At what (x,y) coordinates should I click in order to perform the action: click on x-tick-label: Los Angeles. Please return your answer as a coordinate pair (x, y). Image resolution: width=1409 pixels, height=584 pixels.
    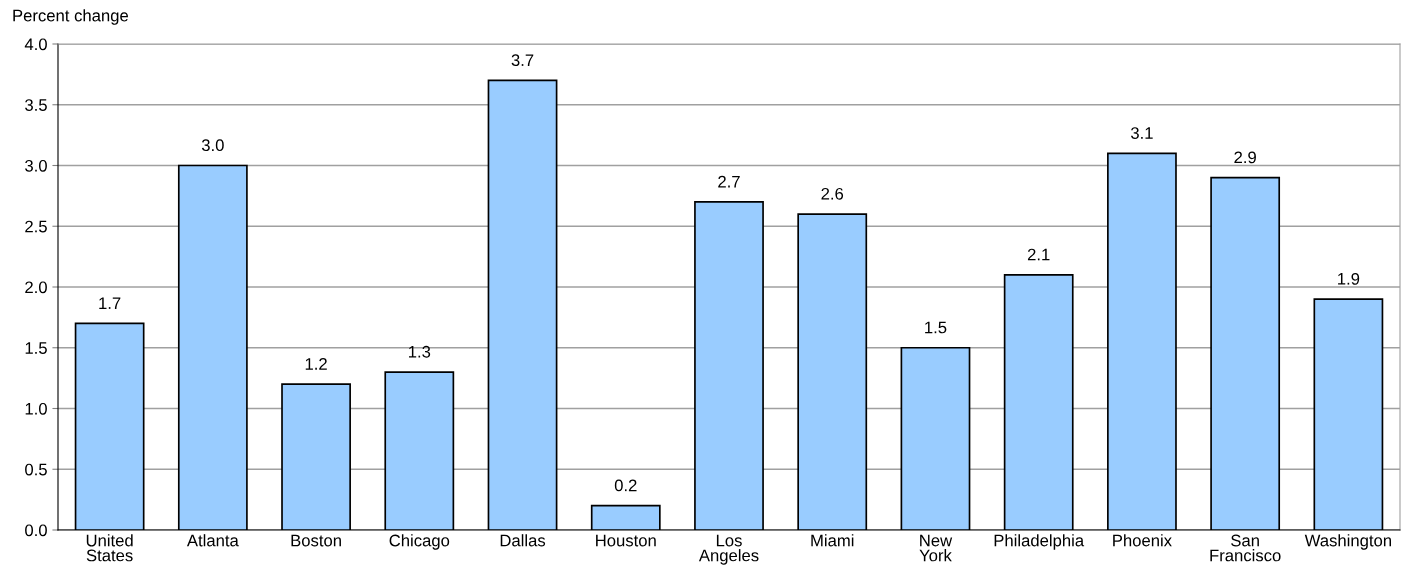
    Looking at the image, I should click on (728, 549).